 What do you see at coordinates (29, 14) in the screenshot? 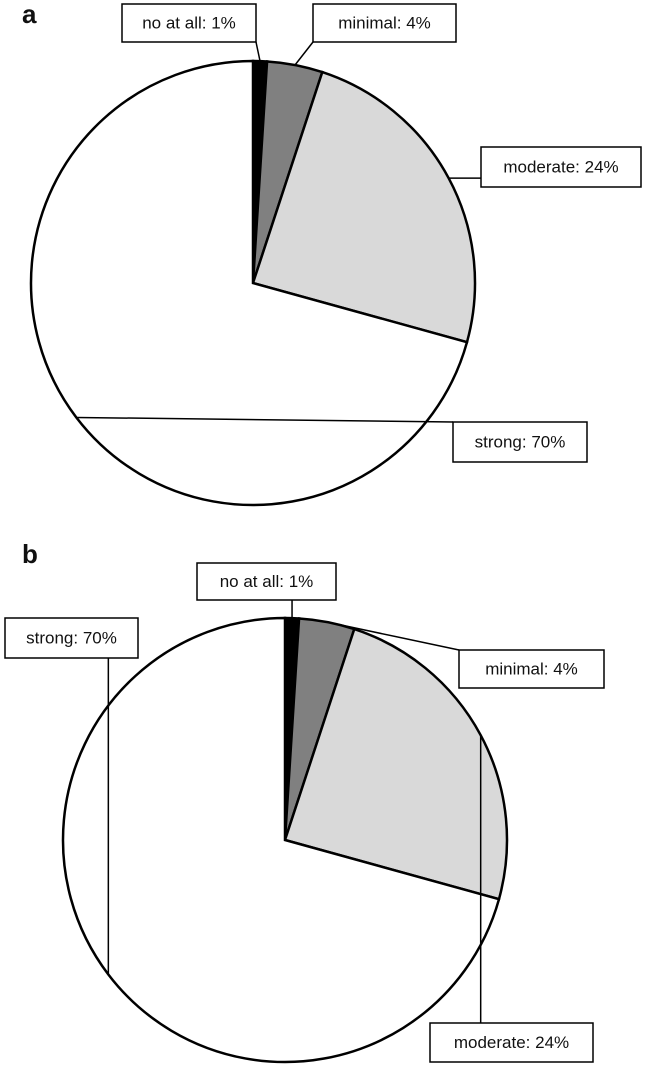
I see `panel-letter: a` at bounding box center [29, 14].